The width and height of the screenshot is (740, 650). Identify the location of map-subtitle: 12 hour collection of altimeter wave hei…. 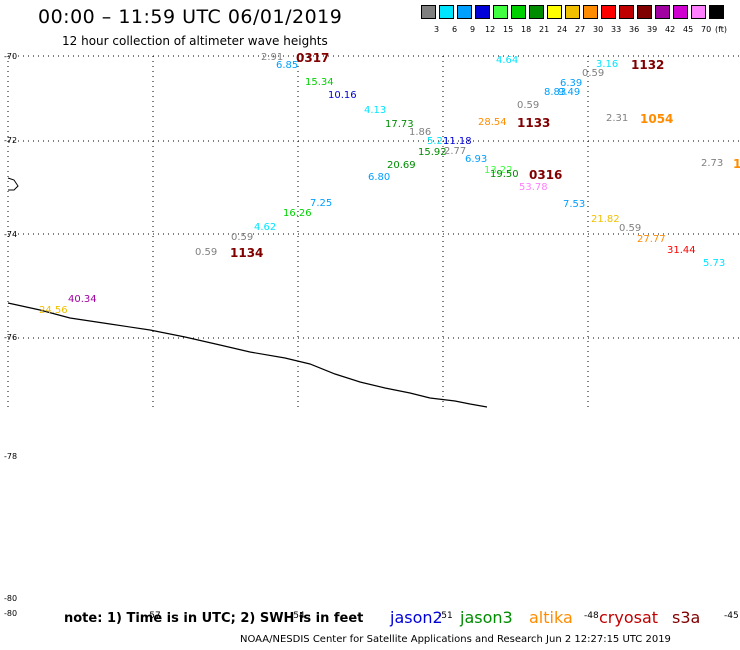
(195, 41).